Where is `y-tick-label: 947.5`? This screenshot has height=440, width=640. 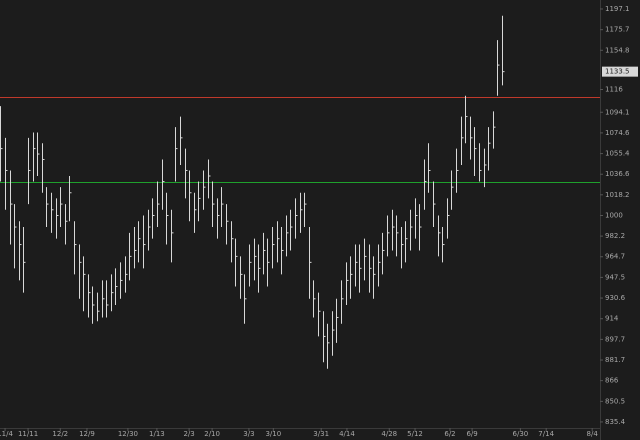 y-tick-label: 947.5 is located at coordinates (615, 277).